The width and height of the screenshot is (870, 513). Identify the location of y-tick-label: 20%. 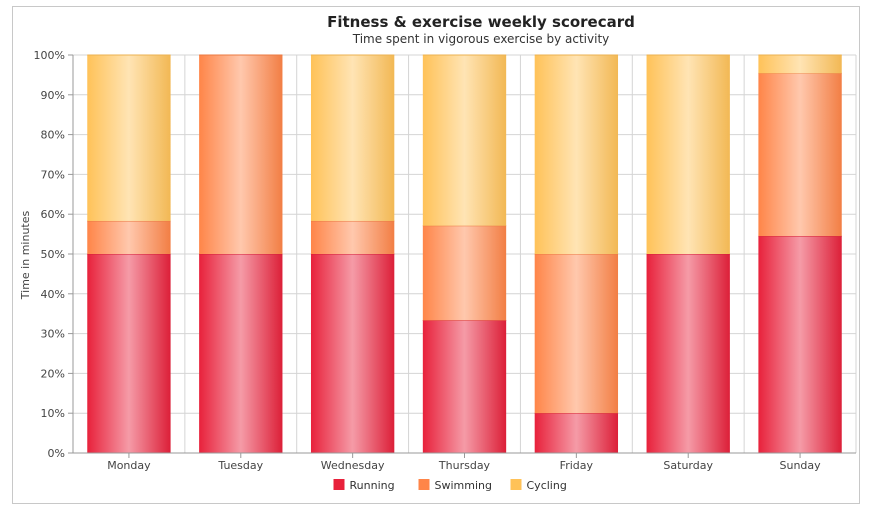
(53, 373).